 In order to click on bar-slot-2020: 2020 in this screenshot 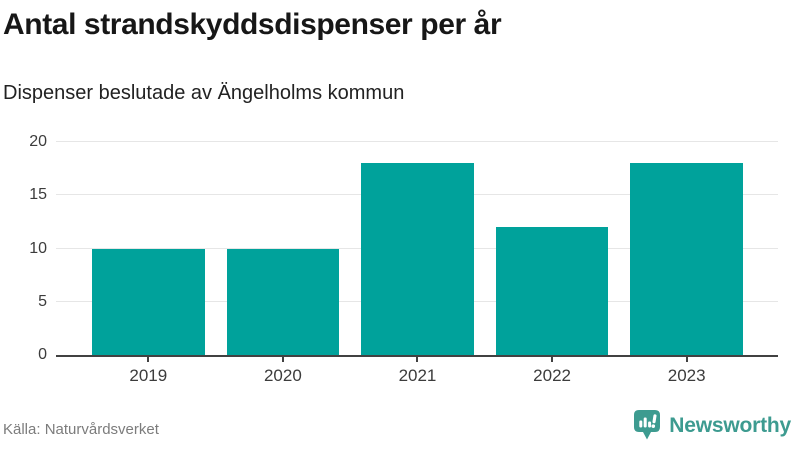, I will do `click(283, 263)`.